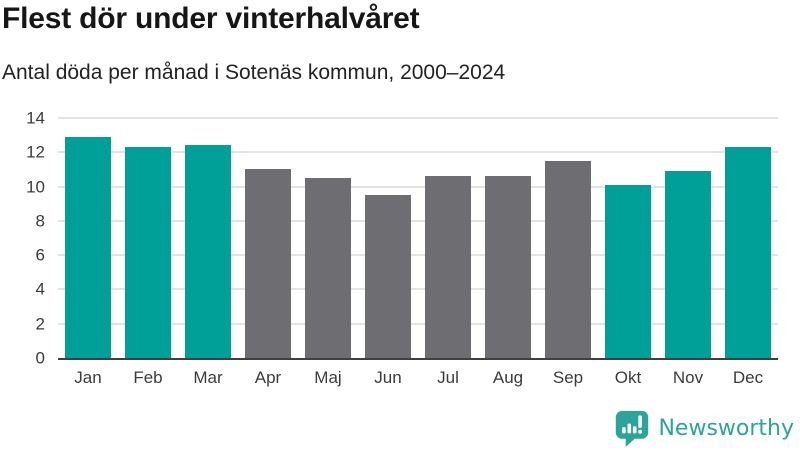  Describe the element at coordinates (632, 428) in the screenshot. I see `newsworthy-speech-bubble-chart-icon` at that location.